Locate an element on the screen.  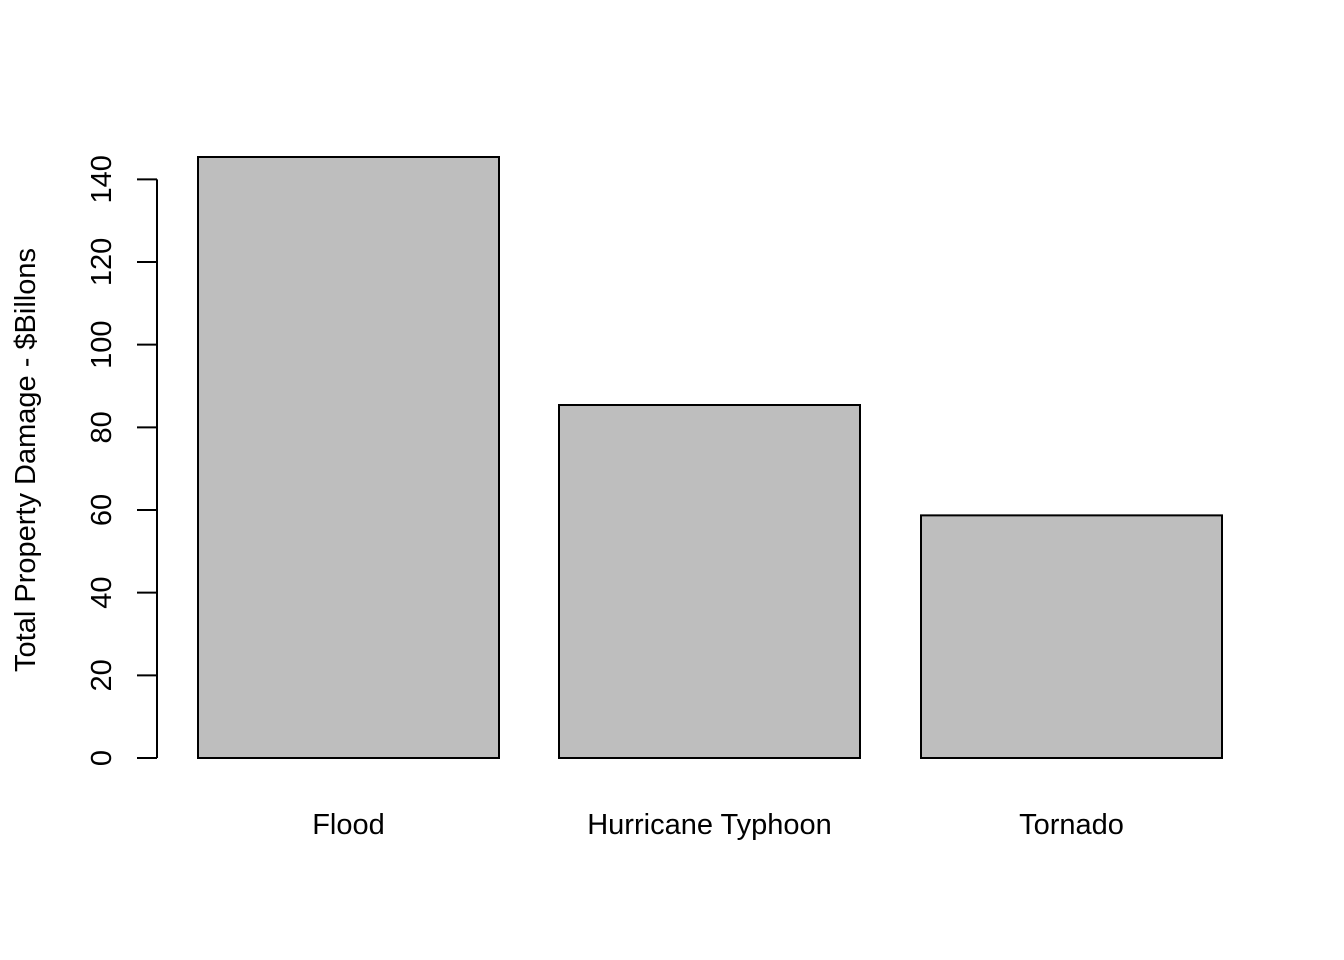
bar-flood is located at coordinates (348, 457).